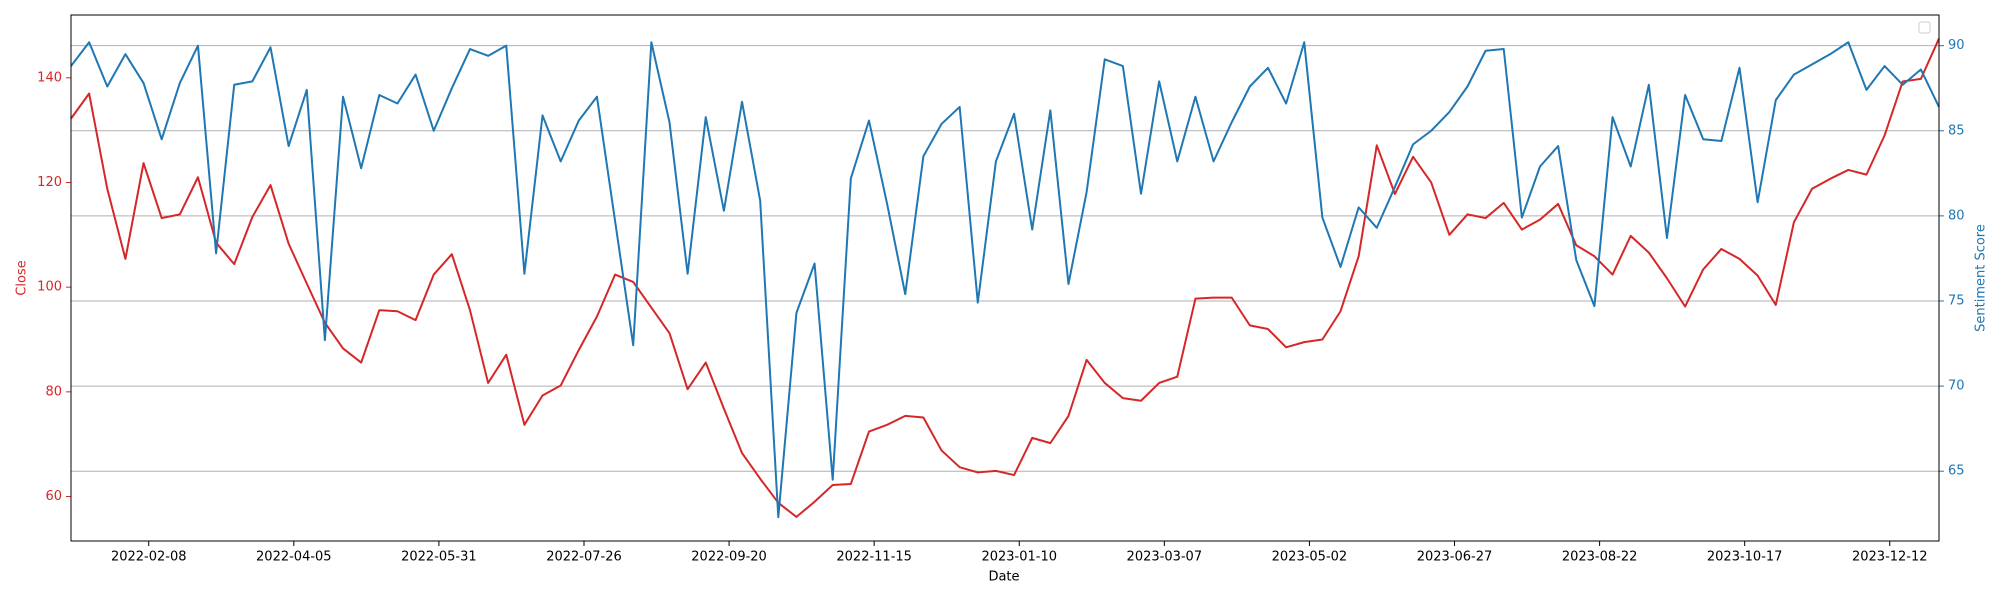 This screenshot has width=2000, height=600. What do you see at coordinates (1956, 300) in the screenshot?
I see `y2-tick-label: 75` at bounding box center [1956, 300].